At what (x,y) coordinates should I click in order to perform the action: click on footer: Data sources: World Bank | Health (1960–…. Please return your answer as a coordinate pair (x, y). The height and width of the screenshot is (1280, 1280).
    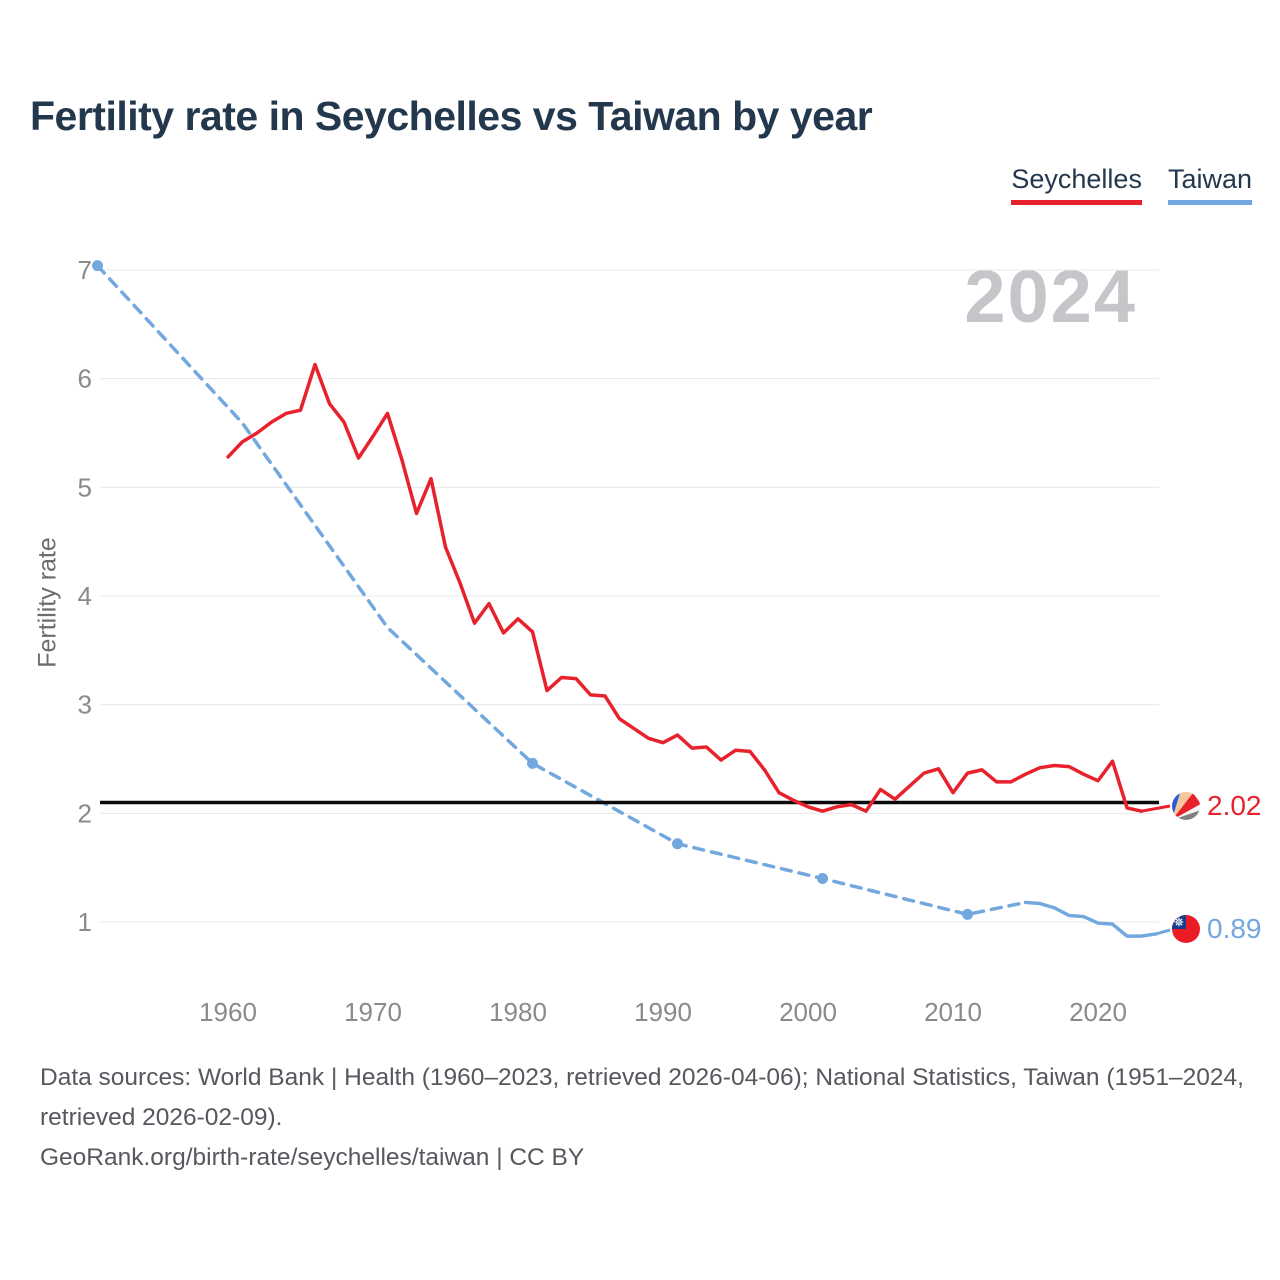
    Looking at the image, I should click on (642, 1118).